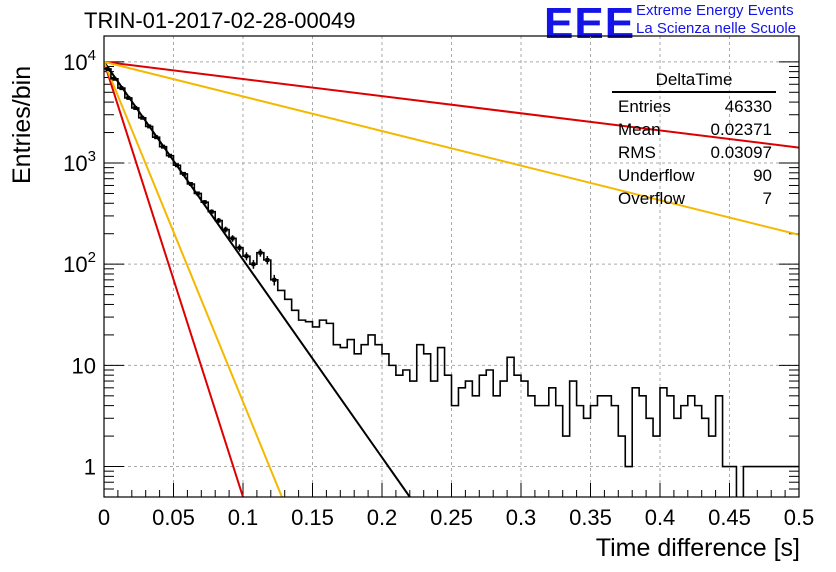  Describe the element at coordinates (652, 198) in the screenshot. I see `stats-label: Overflow` at that location.